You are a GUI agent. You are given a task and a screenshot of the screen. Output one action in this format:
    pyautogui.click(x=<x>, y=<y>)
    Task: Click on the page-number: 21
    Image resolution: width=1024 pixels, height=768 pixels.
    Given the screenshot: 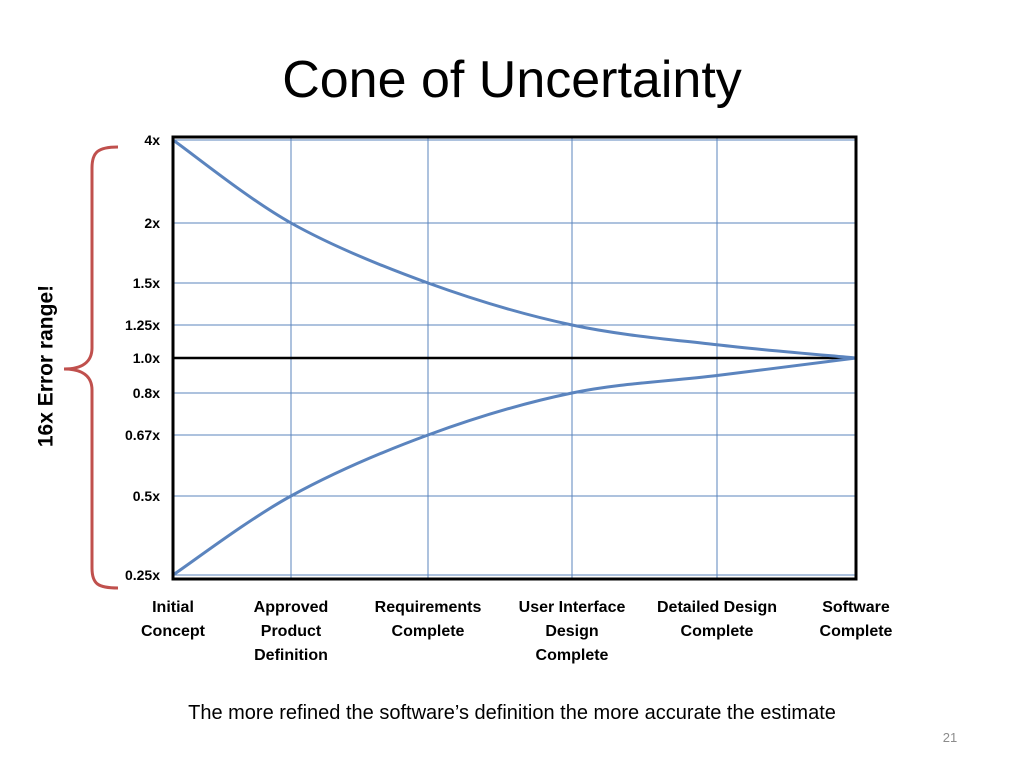 What is the action you would take?
    pyautogui.click(x=950, y=737)
    